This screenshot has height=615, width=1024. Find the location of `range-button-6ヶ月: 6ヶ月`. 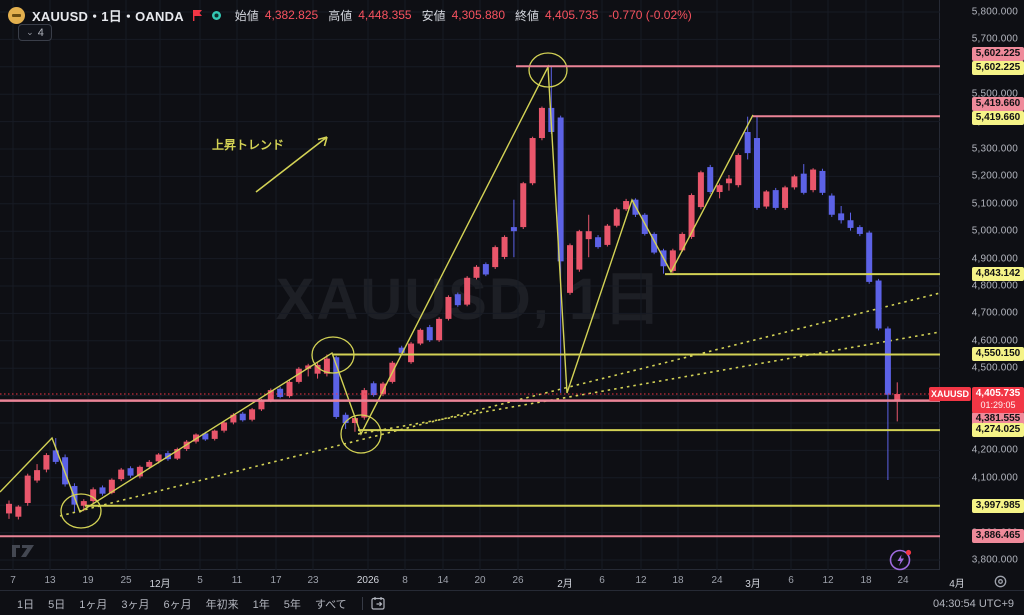

range-button-6ヶ月: 6ヶ月 is located at coordinates (178, 604).